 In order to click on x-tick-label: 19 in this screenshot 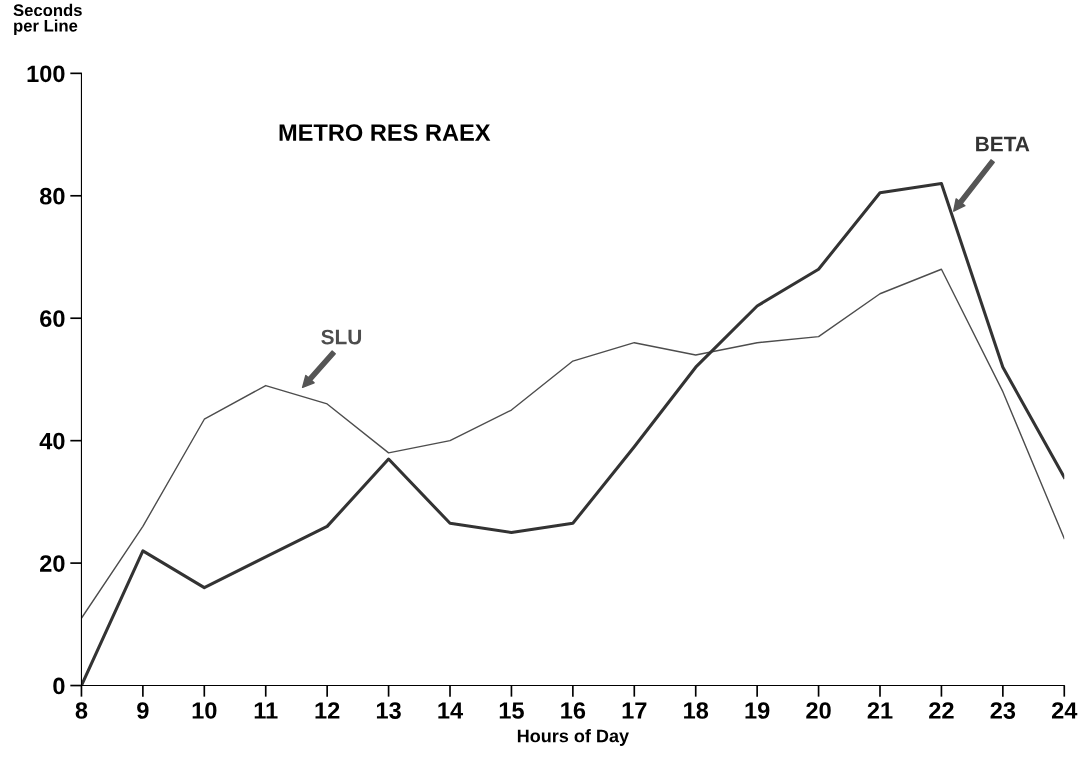, I will do `click(757, 710)`.